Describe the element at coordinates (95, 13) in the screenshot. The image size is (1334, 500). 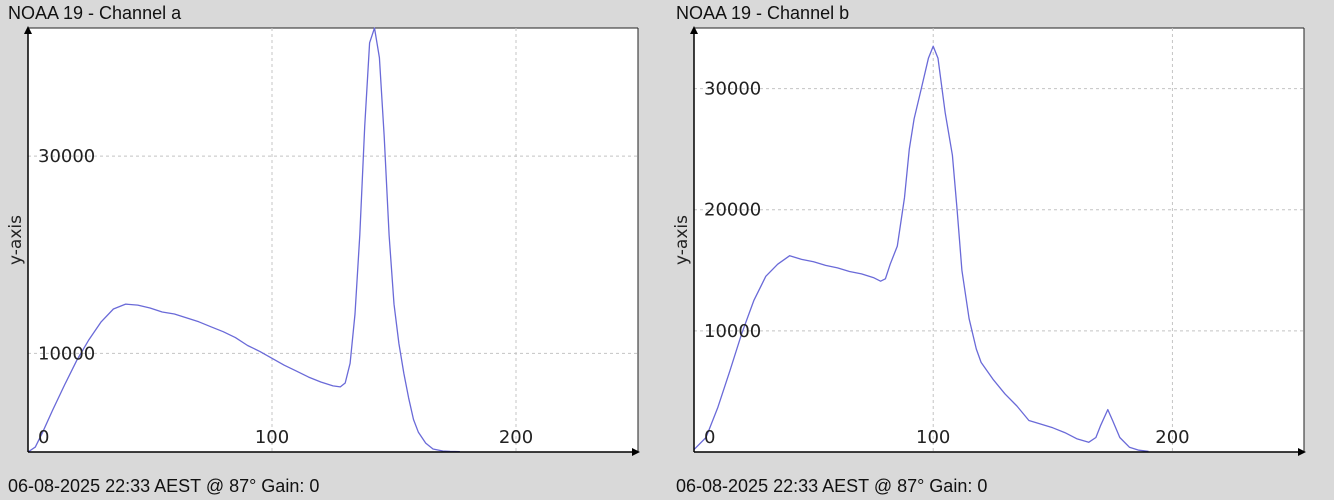
I see `chart-title: NOAA 19 - Channel a` at that location.